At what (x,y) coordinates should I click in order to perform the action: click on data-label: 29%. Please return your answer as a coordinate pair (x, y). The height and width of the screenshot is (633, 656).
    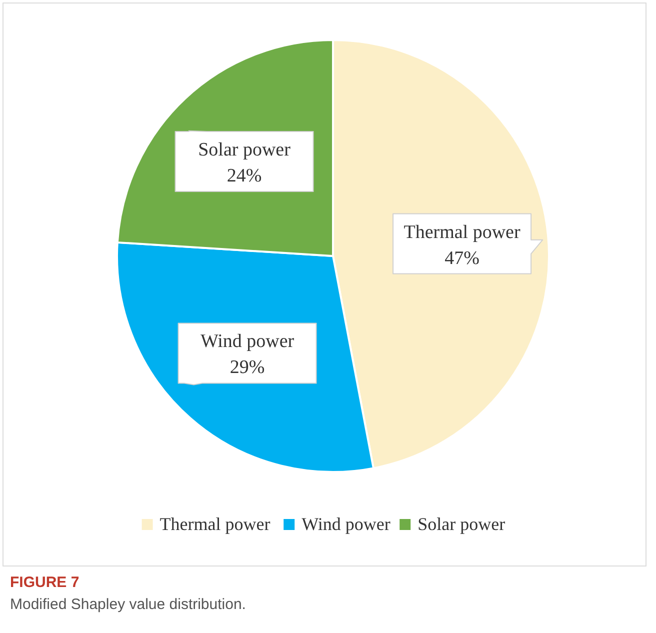
    Looking at the image, I should click on (247, 367).